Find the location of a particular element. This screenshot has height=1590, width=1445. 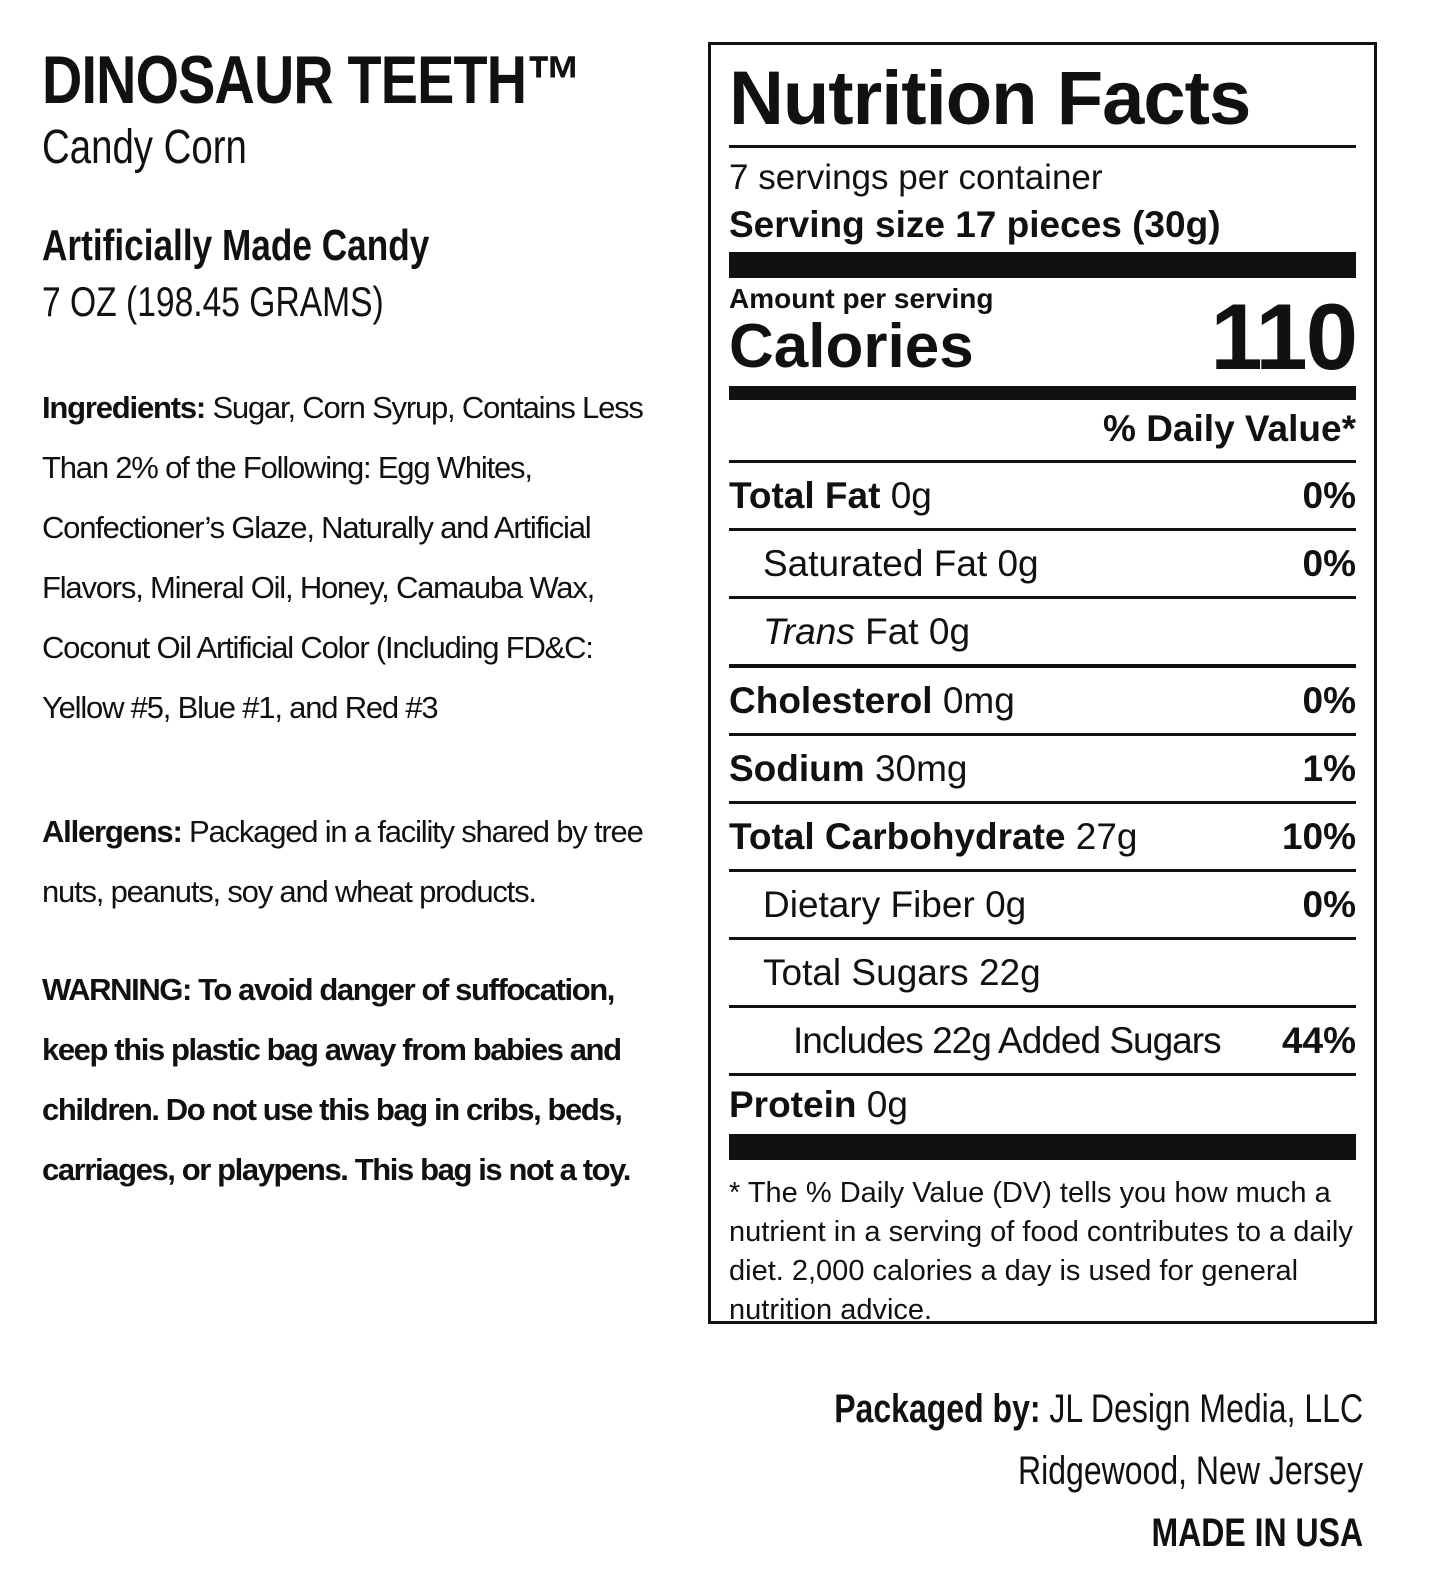

nutrient-row: Total Fat 0g 0% is located at coordinates (1042, 494).